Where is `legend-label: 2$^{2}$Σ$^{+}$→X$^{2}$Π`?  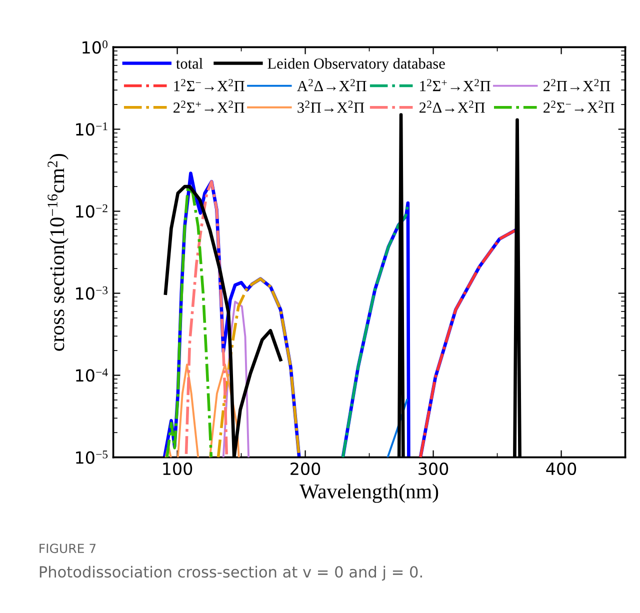 legend-label: 2$^{2}$Σ$^{+}$→X$^{2}$Π is located at coordinates (209, 106).